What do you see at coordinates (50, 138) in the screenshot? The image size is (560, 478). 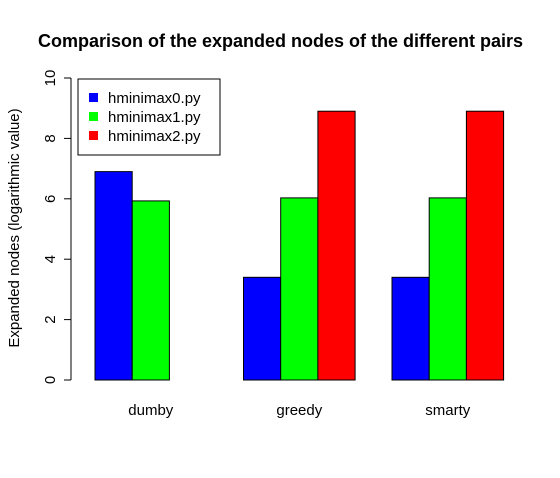 I see `y-tick-label: 8` at bounding box center [50, 138].